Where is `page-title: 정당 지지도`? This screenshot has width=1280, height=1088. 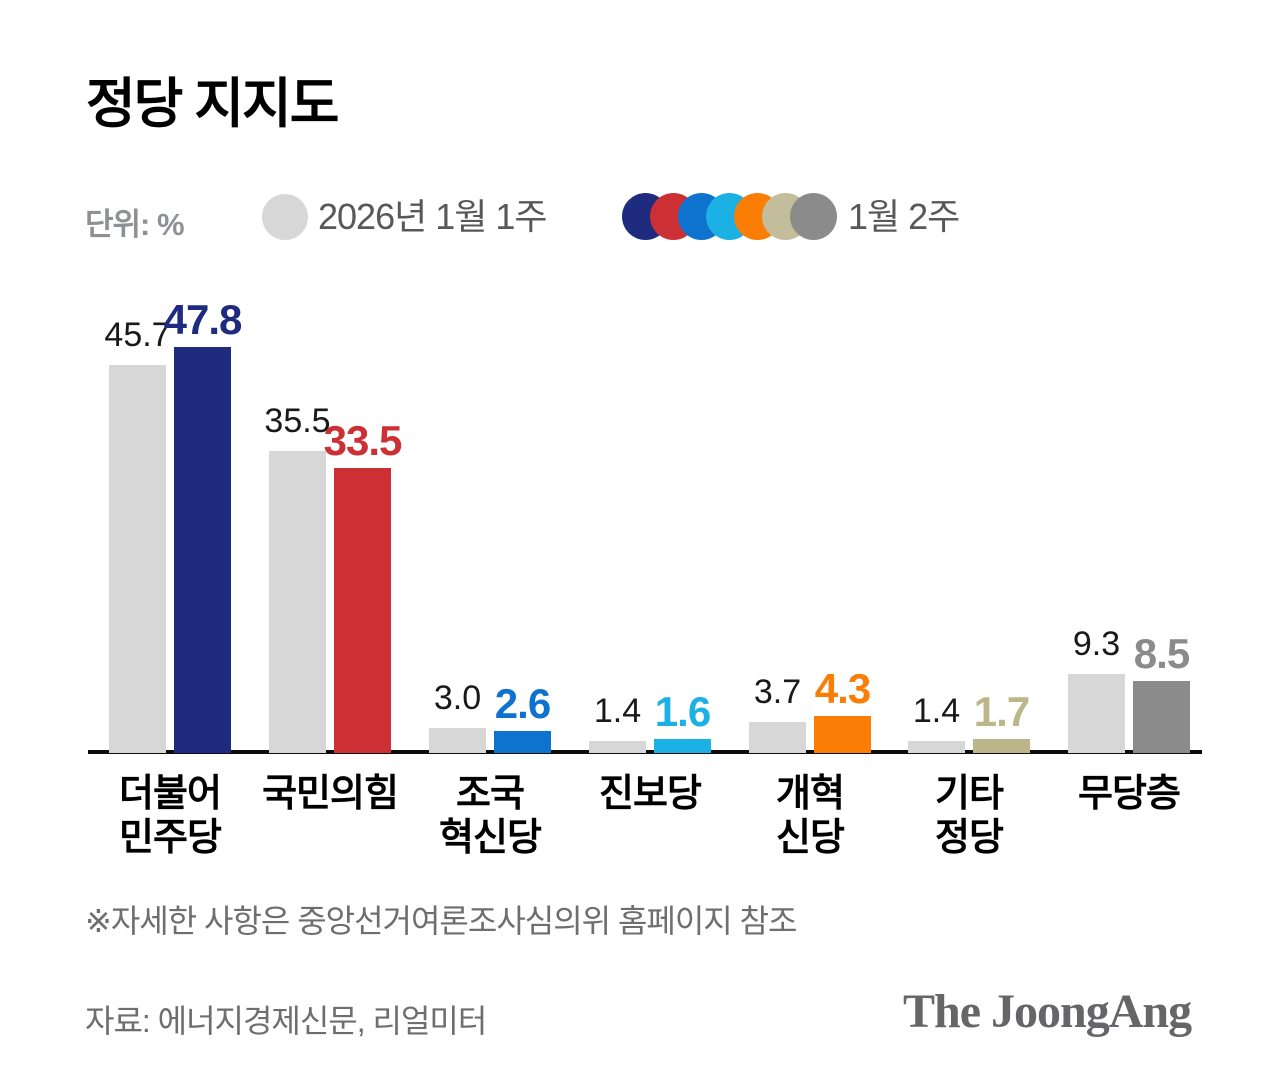 page-title: 정당 지지도 is located at coordinates (212, 104).